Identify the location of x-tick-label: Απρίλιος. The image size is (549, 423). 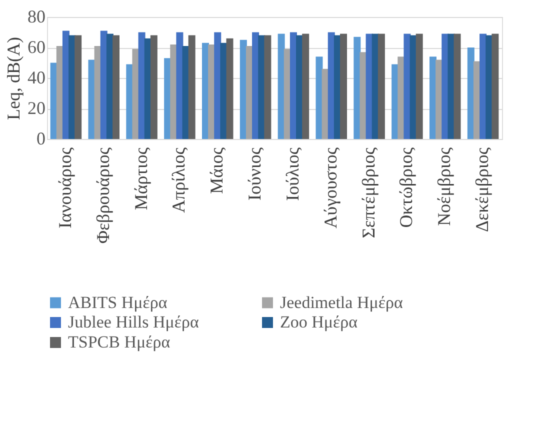
(178, 180).